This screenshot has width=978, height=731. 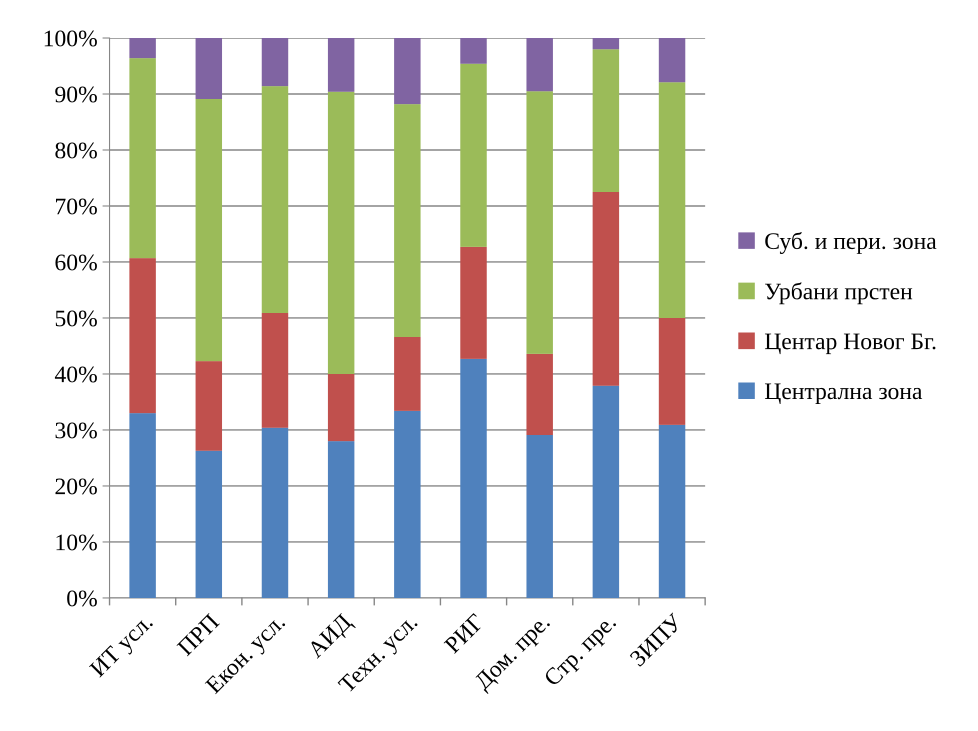 I want to click on y-tick-label: 90%, so click(x=76, y=94).